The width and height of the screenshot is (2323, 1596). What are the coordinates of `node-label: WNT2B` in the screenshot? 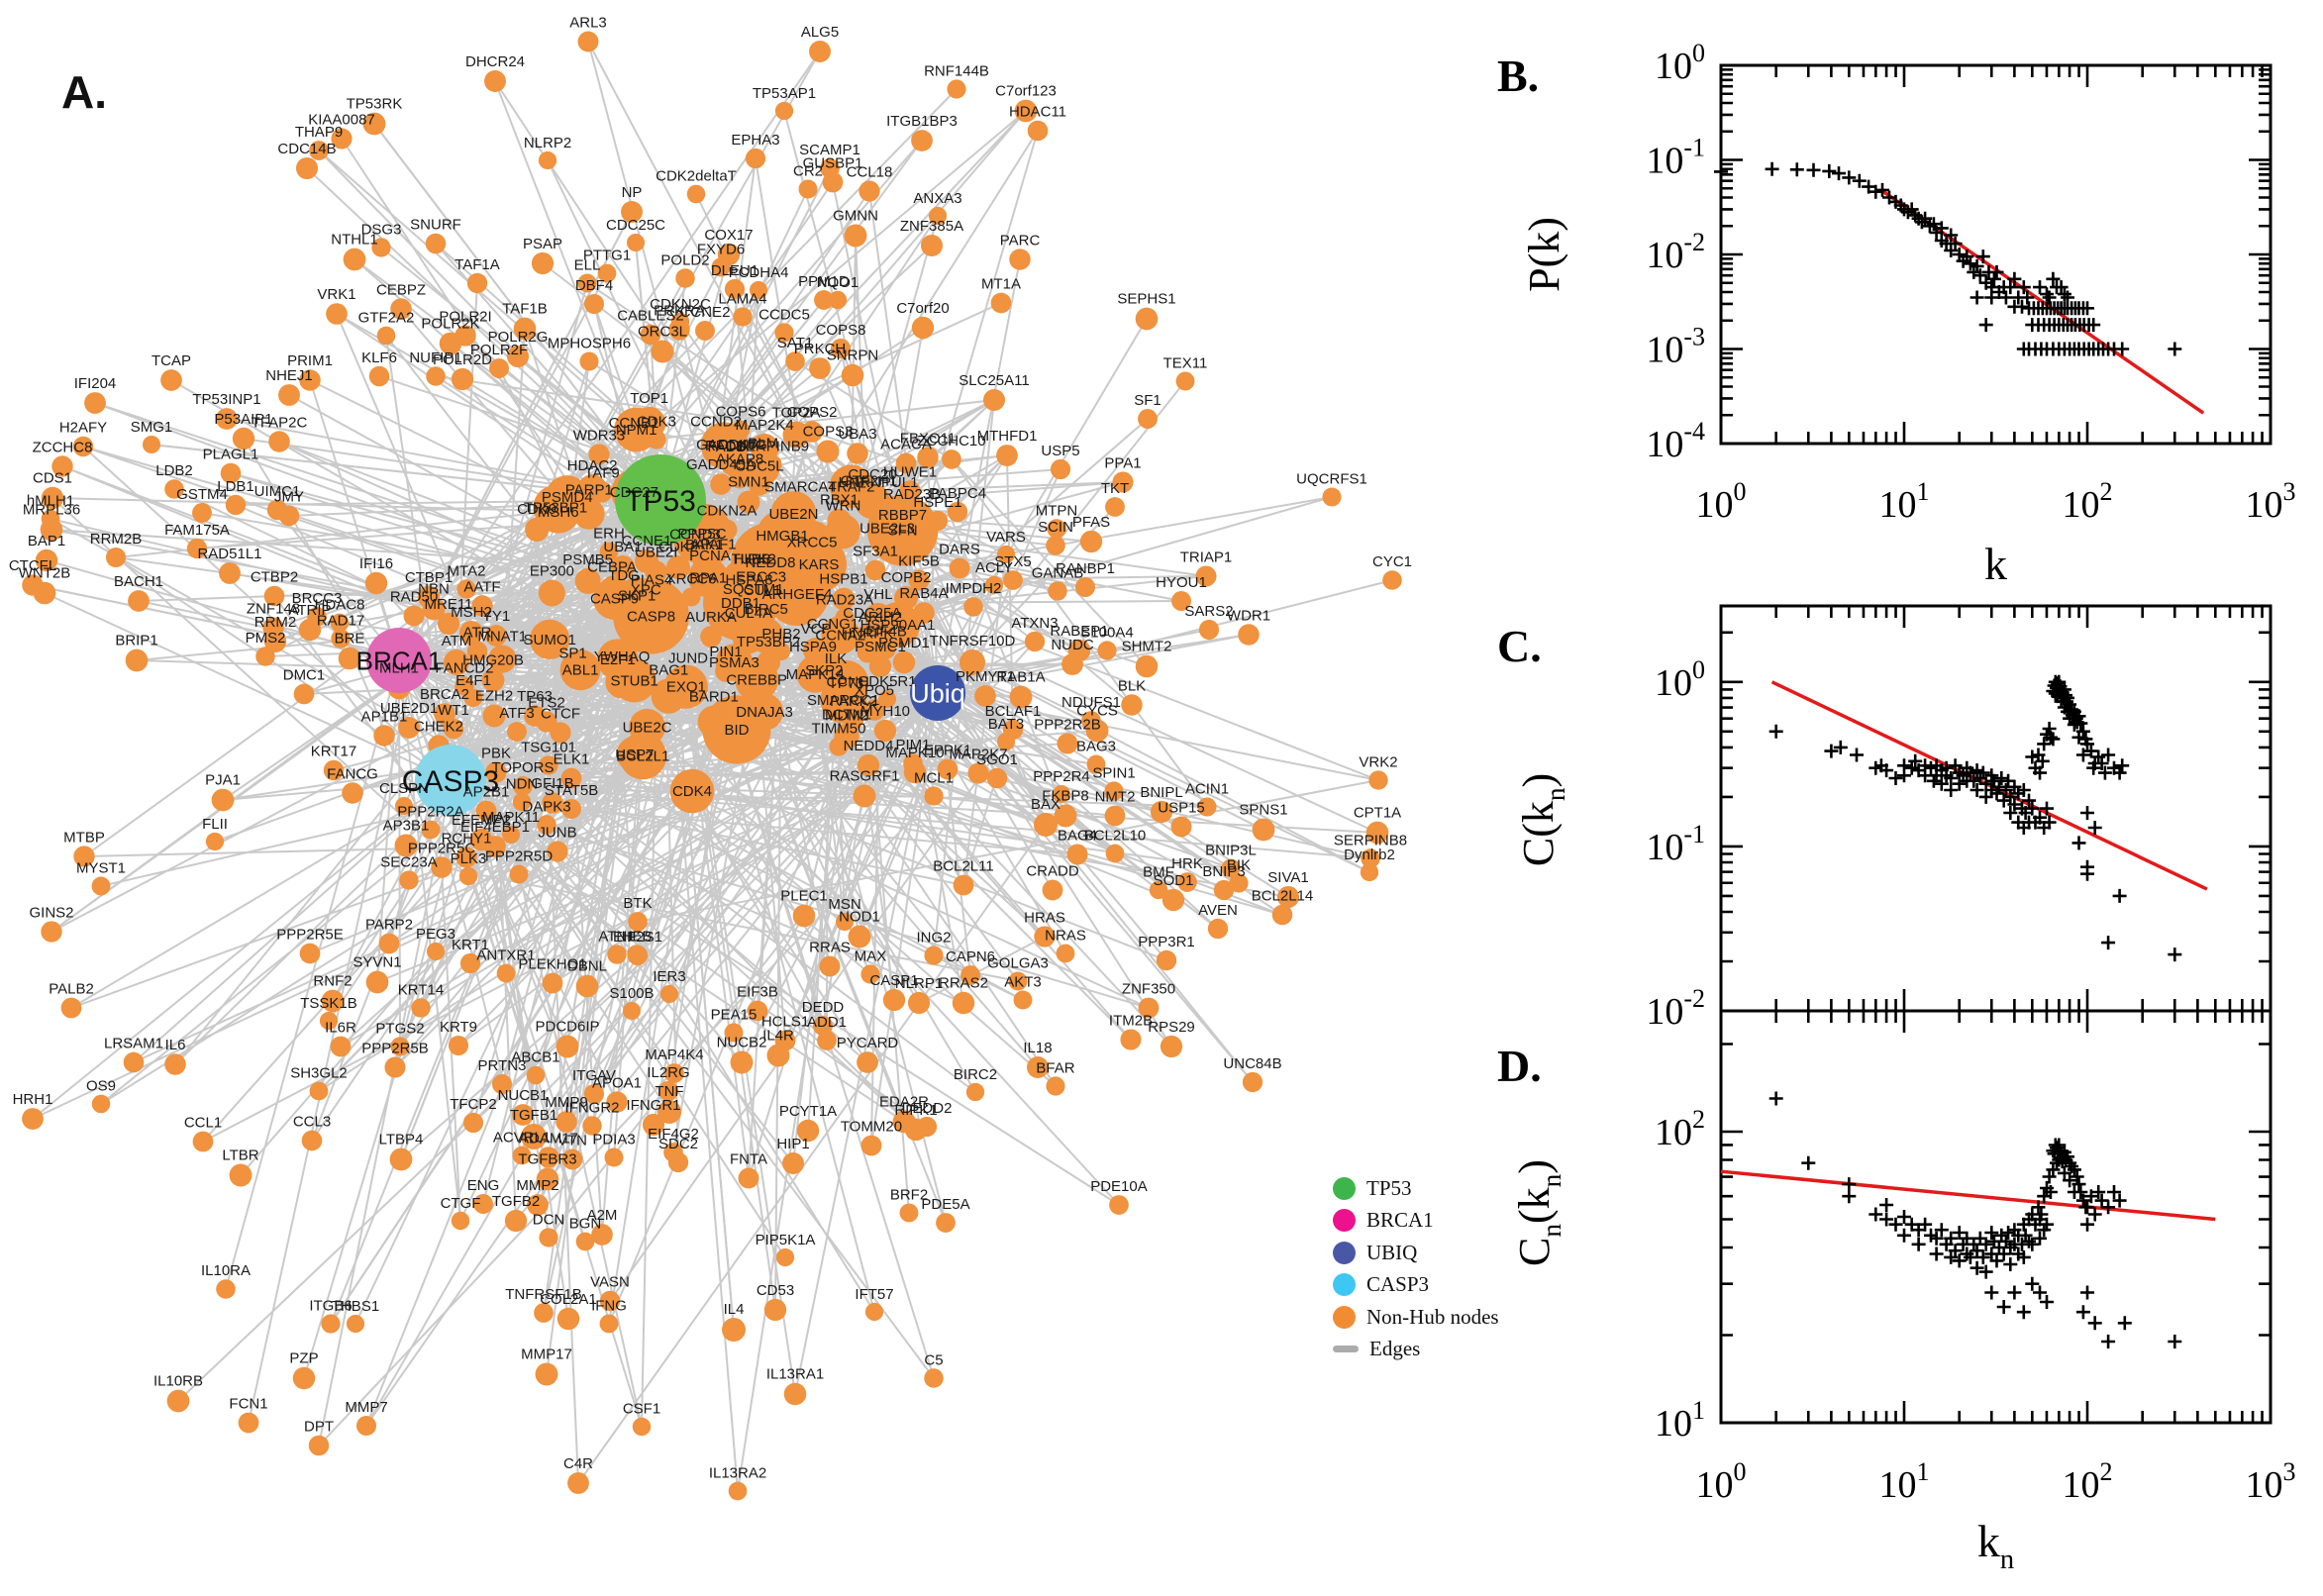 It's located at (45, 573).